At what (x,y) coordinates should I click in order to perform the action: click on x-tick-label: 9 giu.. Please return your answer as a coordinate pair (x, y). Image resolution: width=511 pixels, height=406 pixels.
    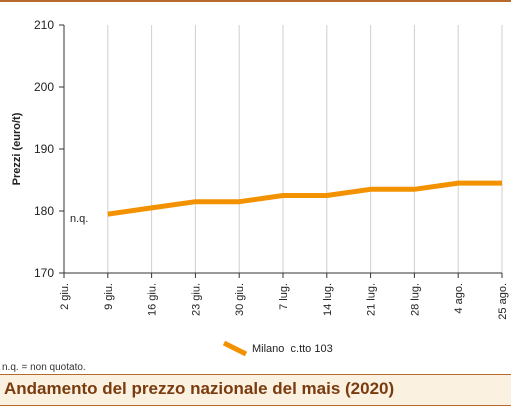
    Looking at the image, I should click on (109, 296).